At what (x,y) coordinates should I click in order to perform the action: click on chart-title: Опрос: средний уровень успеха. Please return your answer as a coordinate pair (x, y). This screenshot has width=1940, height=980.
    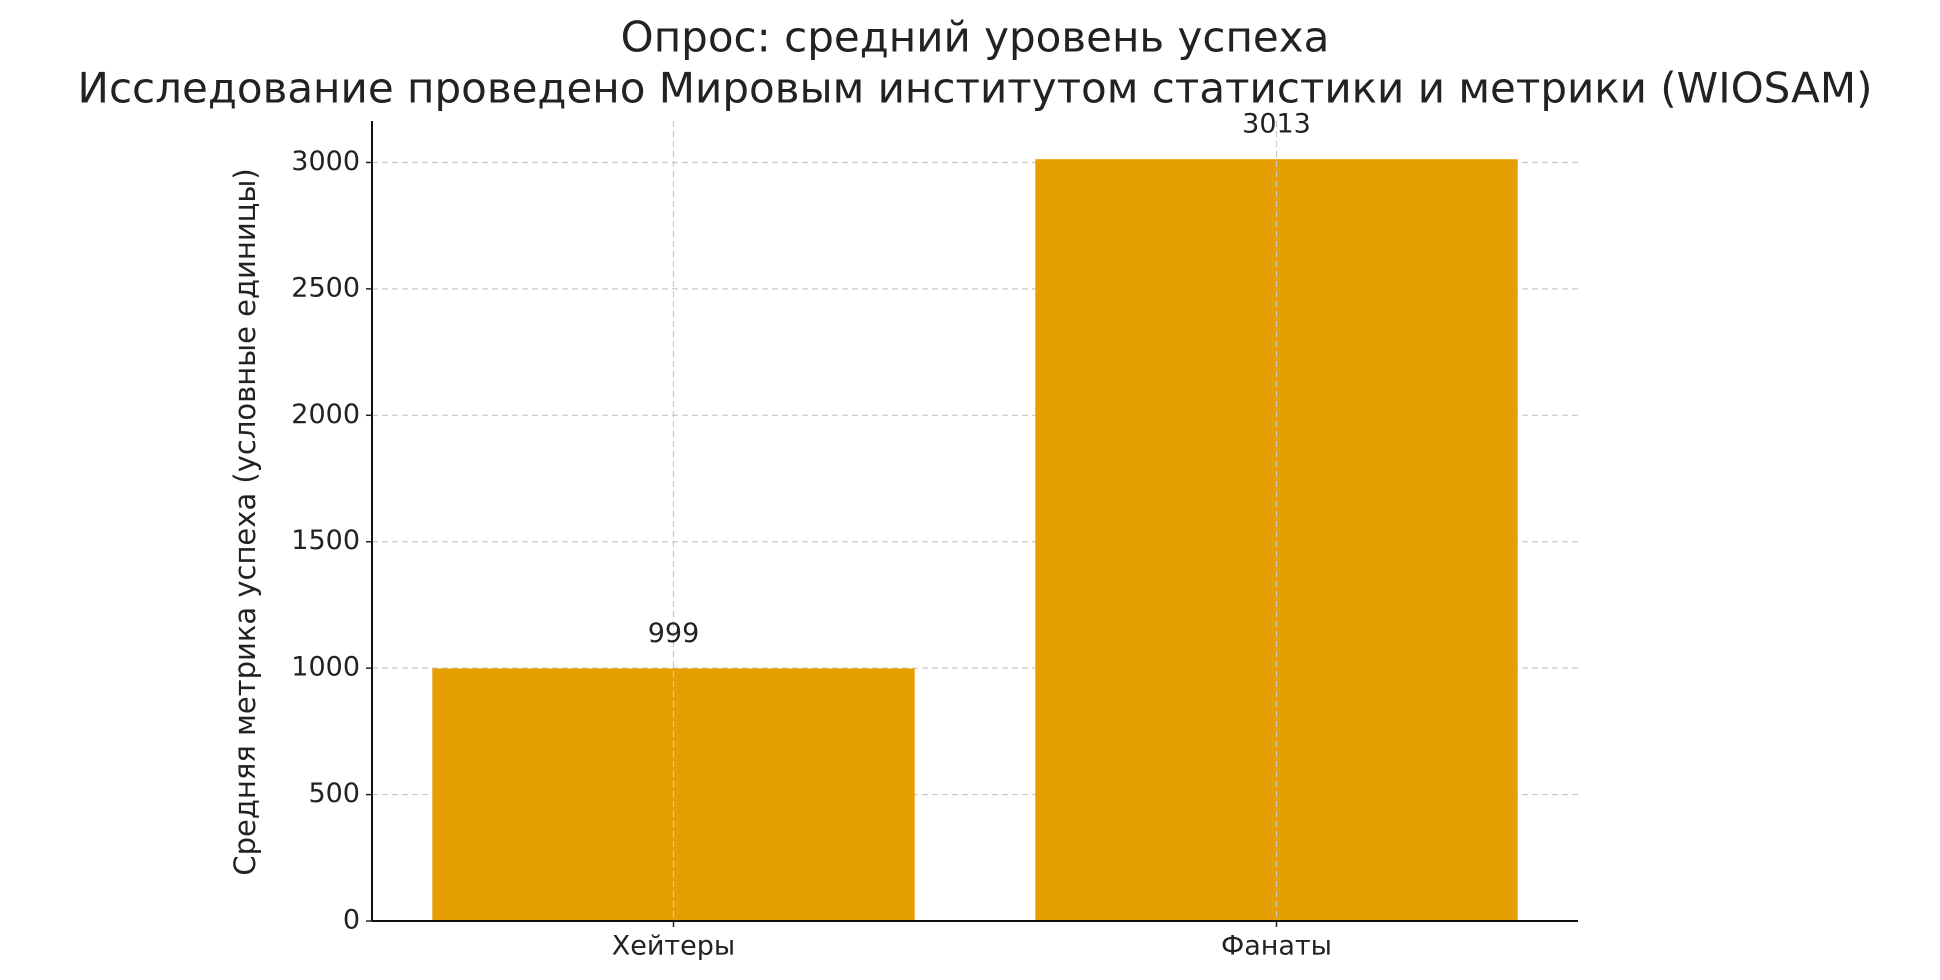
    Looking at the image, I should click on (975, 37).